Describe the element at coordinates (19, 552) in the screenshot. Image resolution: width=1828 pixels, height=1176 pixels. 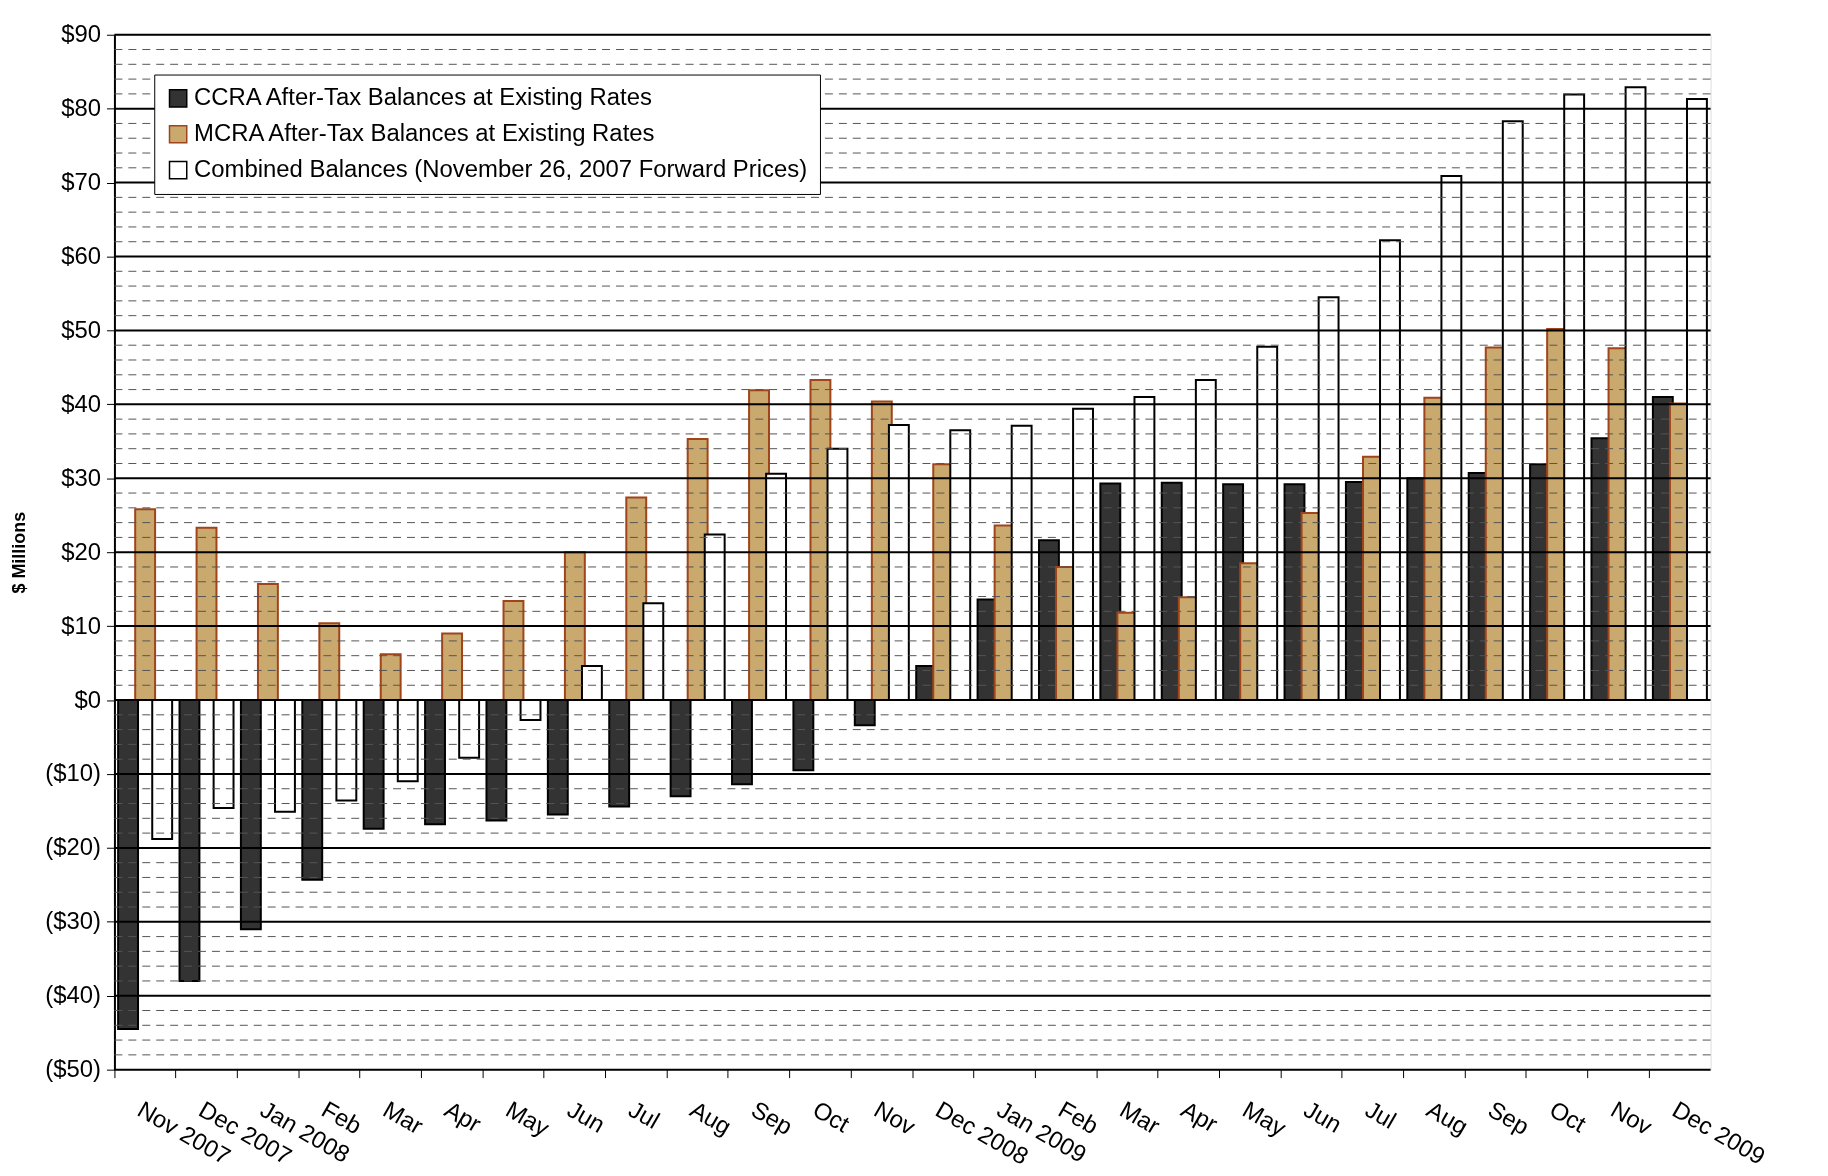
I see `y-axis-title: $ Millions` at that location.